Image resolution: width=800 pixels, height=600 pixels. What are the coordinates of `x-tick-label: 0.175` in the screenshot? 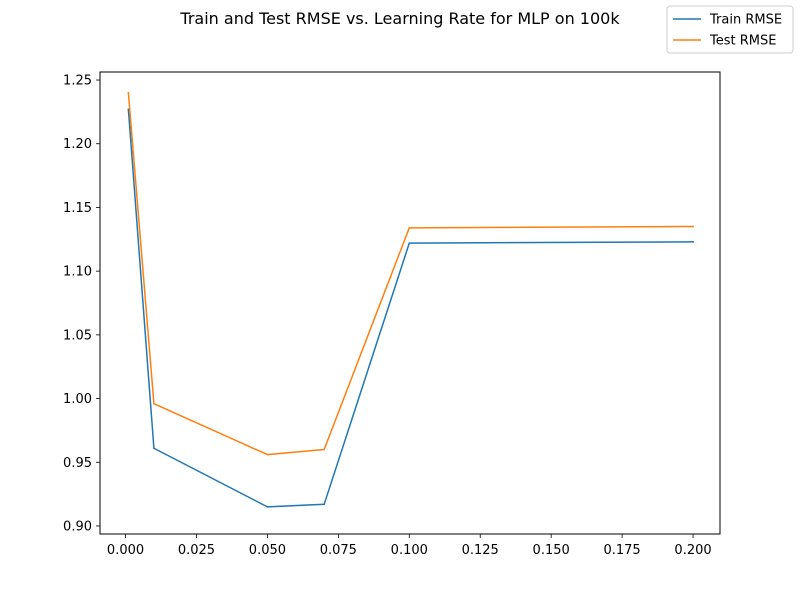 It's located at (621, 550).